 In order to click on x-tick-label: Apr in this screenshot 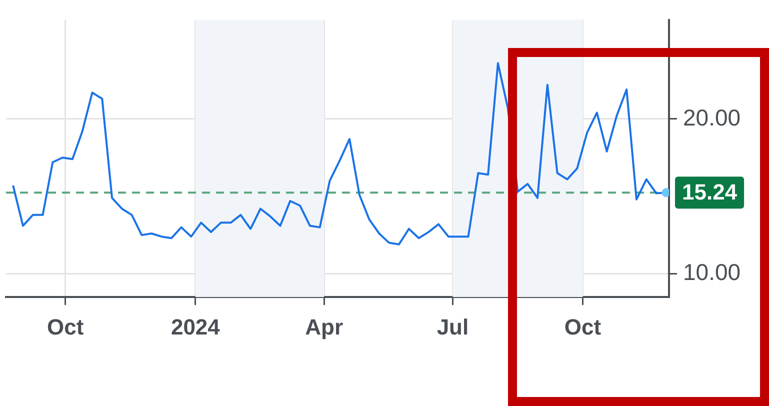, I will do `click(324, 327)`.